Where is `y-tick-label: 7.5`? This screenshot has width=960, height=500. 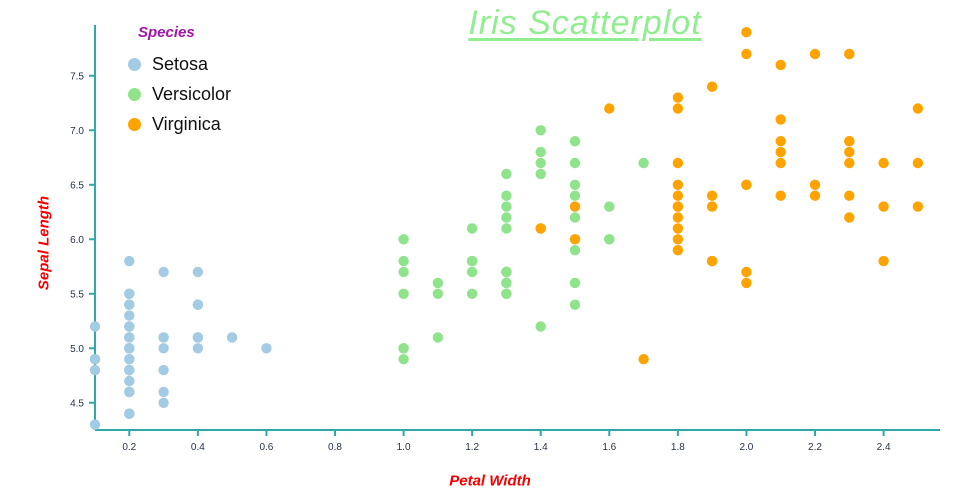
y-tick-label: 7.5 is located at coordinates (77, 76).